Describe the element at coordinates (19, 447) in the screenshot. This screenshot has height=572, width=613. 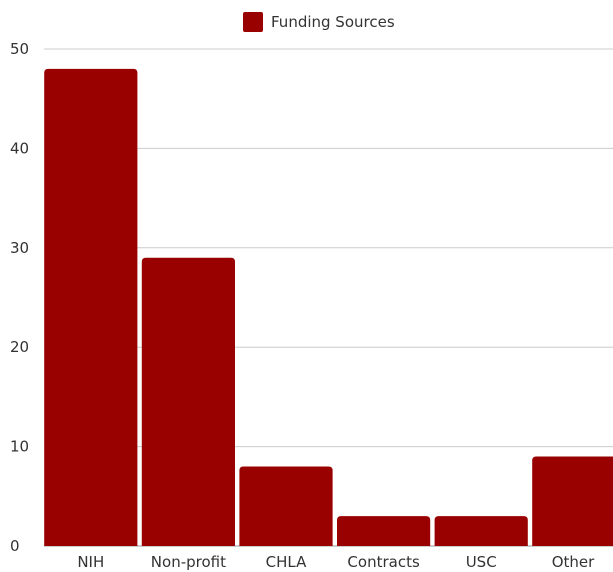
I see `y-tick-label-10: 10` at that location.